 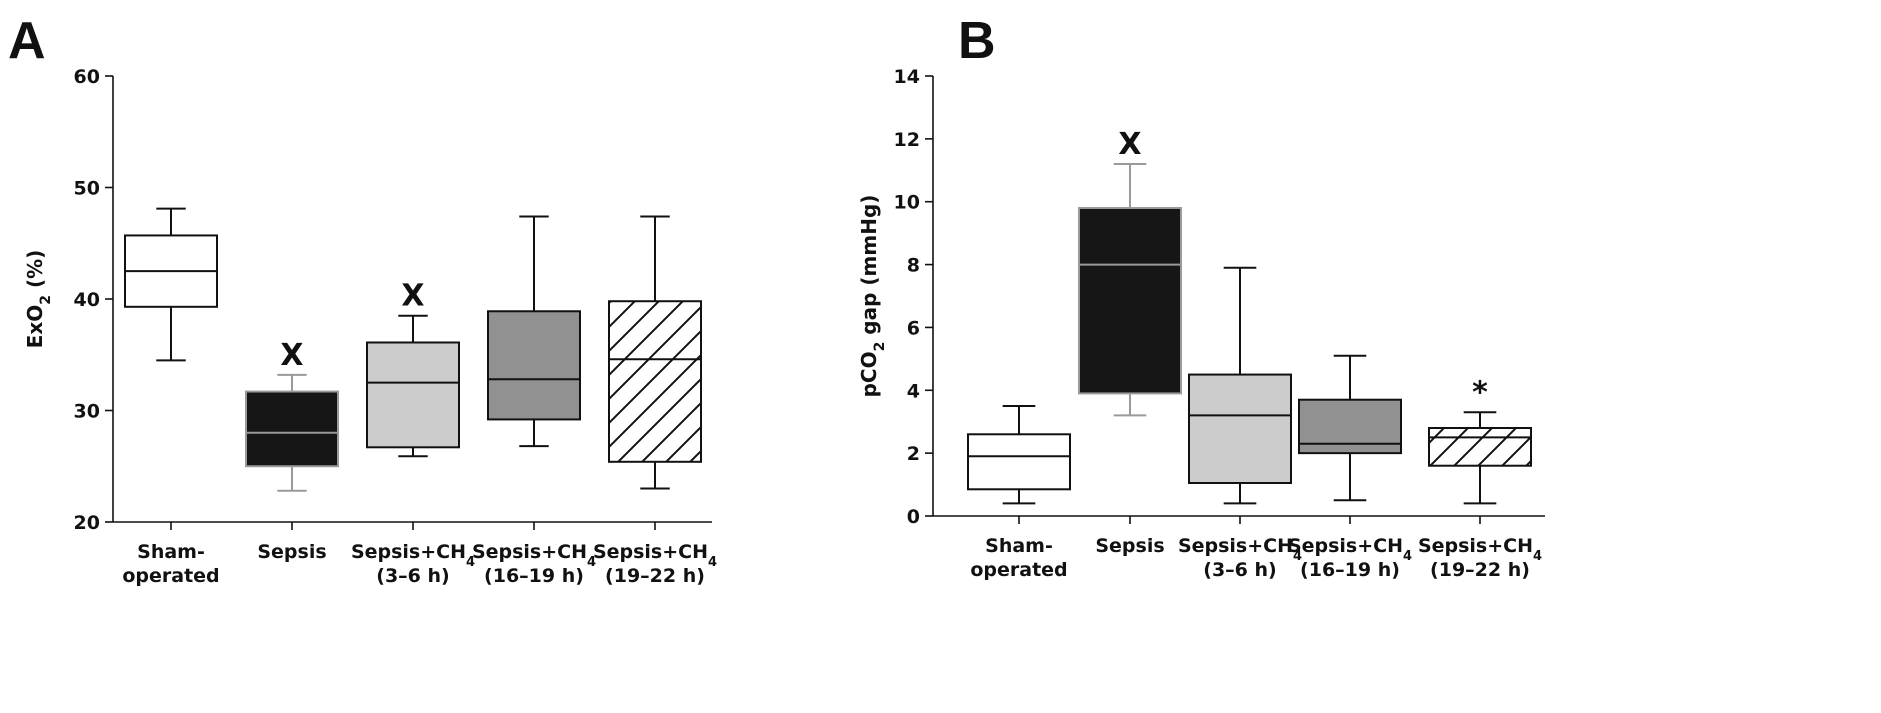 What do you see at coordinates (87, 412) in the screenshot?
I see `y-tick-label: 30` at bounding box center [87, 412].